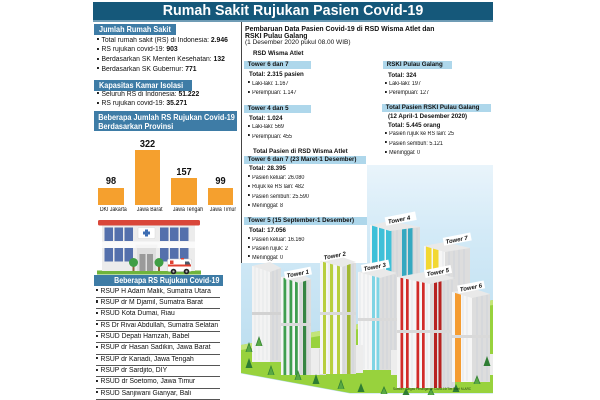 This screenshot has height=400, width=600. What do you see at coordinates (400, 220) in the screenshot?
I see `svg-text: Tower 4` at bounding box center [400, 220].